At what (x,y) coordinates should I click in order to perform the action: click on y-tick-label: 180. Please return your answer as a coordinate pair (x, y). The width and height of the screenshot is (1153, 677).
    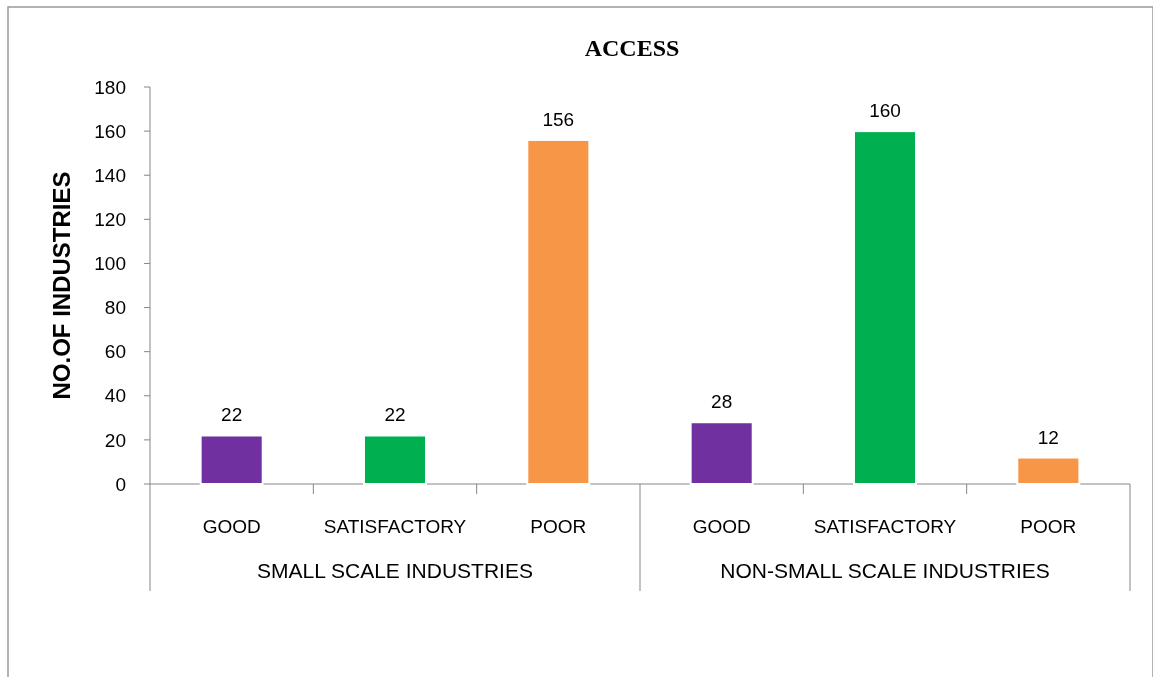
    Looking at the image, I should click on (110, 87).